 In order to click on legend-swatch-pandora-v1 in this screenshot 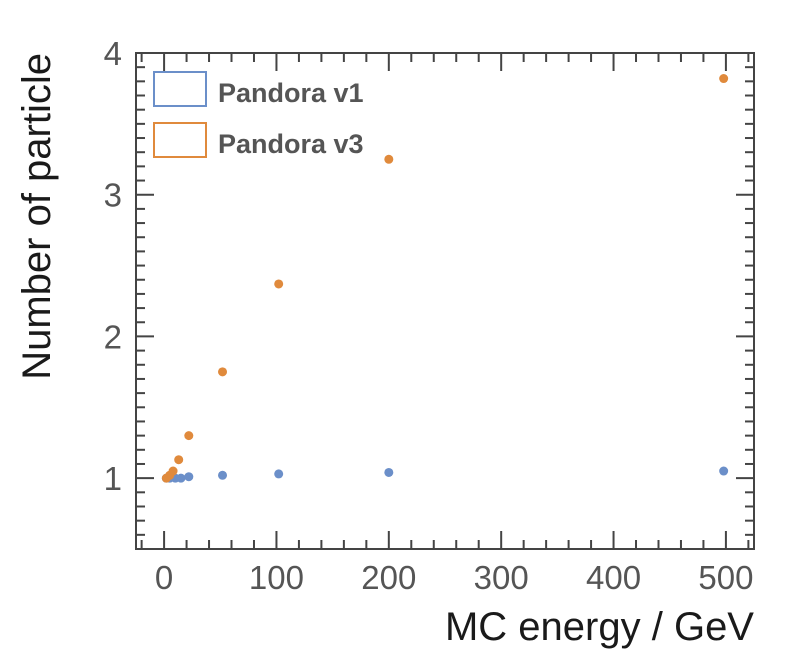, I will do `click(180, 89)`.